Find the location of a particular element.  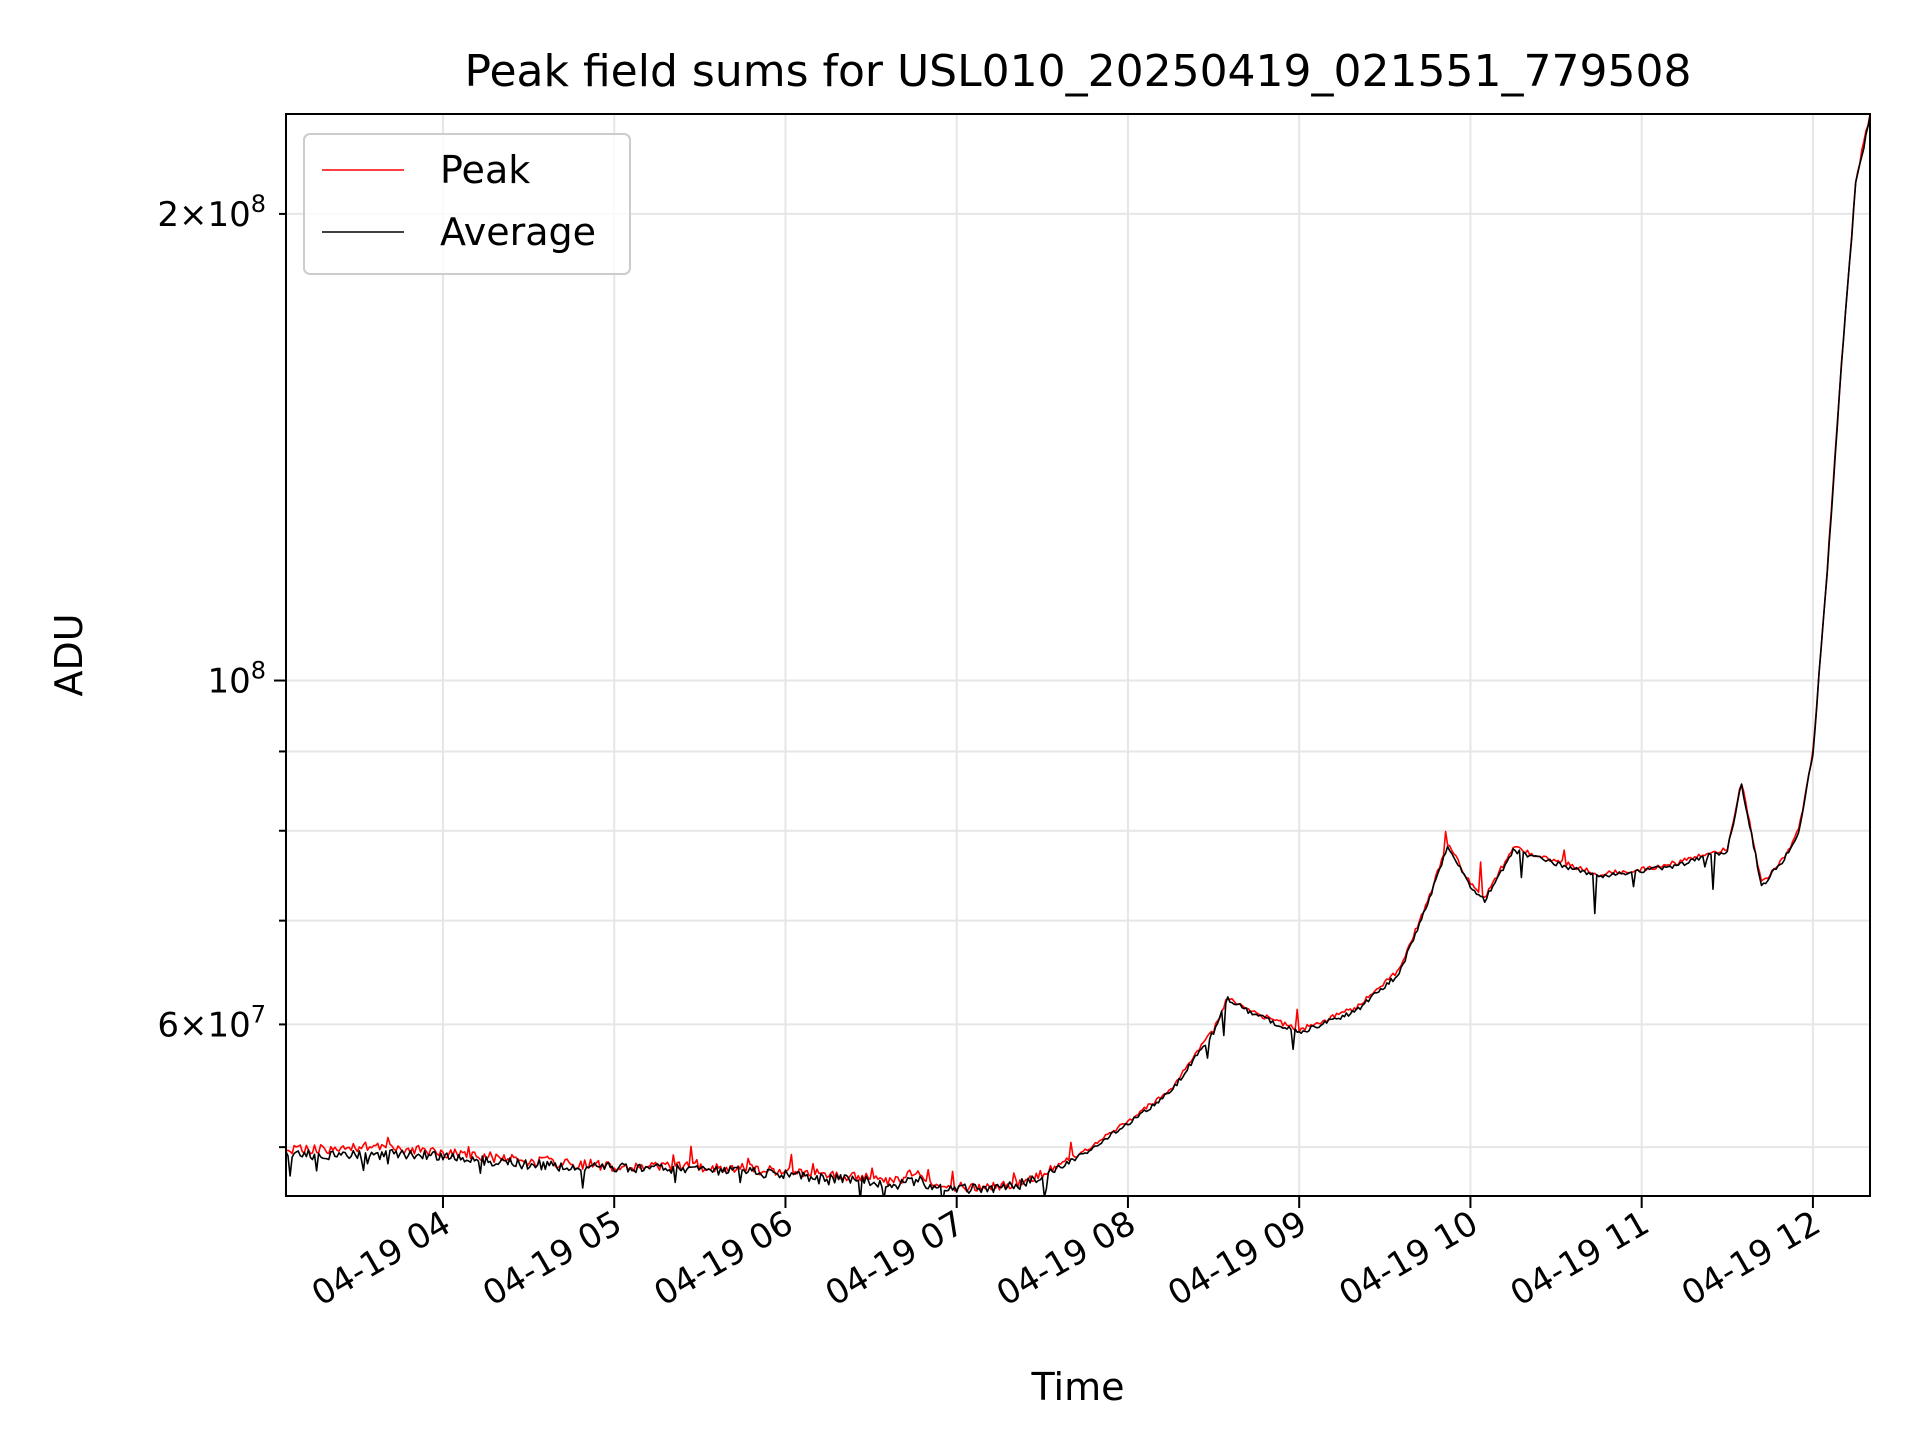

y-tick-label: 2×108 is located at coordinates (211, 212).